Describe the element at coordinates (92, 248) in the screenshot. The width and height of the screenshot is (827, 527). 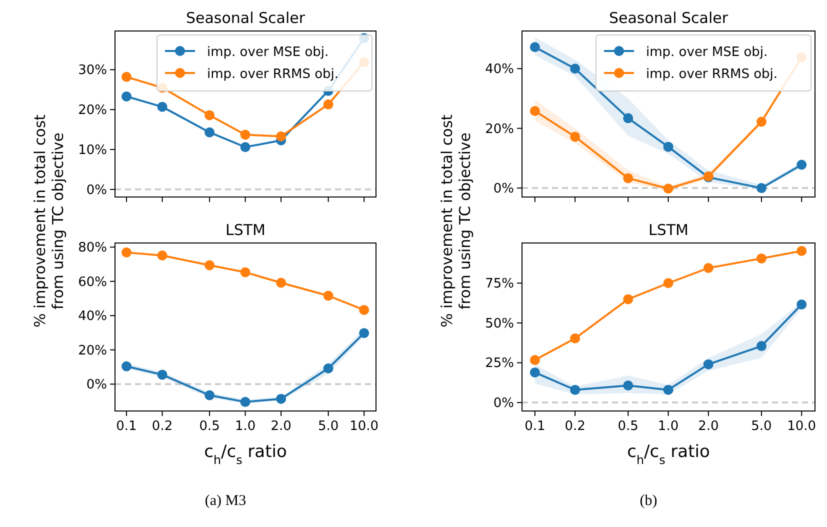
I see `y-tick-label: 80%` at that location.